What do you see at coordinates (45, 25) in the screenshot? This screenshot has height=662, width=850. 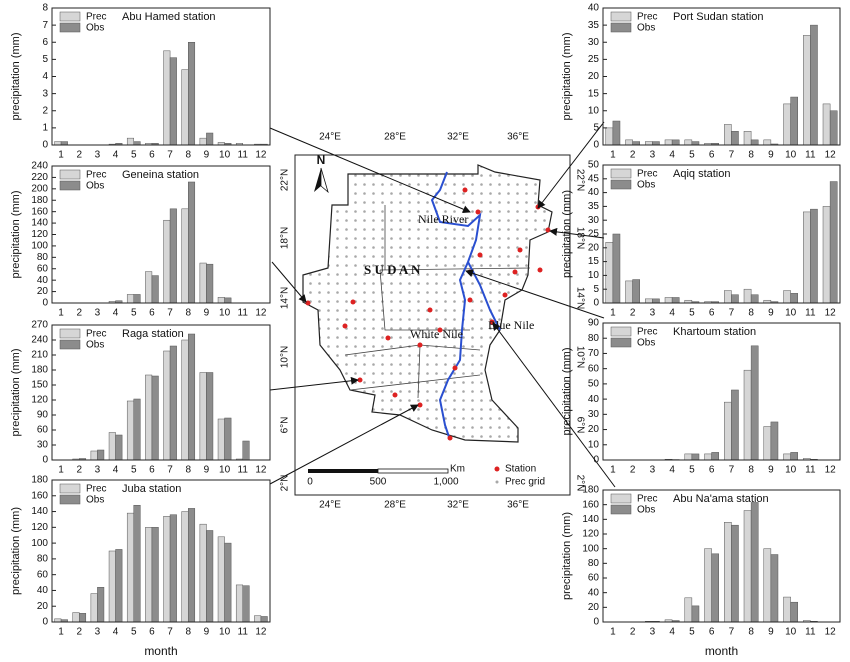 I see `y-tick-label: 7` at bounding box center [45, 25].